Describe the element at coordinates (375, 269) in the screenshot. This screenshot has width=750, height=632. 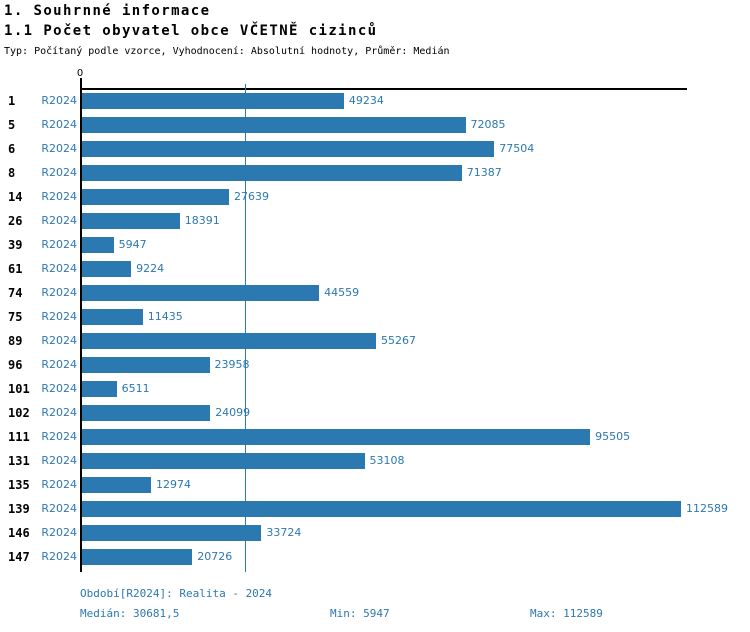
I see `chart-row: 61 R2024 9224` at that location.